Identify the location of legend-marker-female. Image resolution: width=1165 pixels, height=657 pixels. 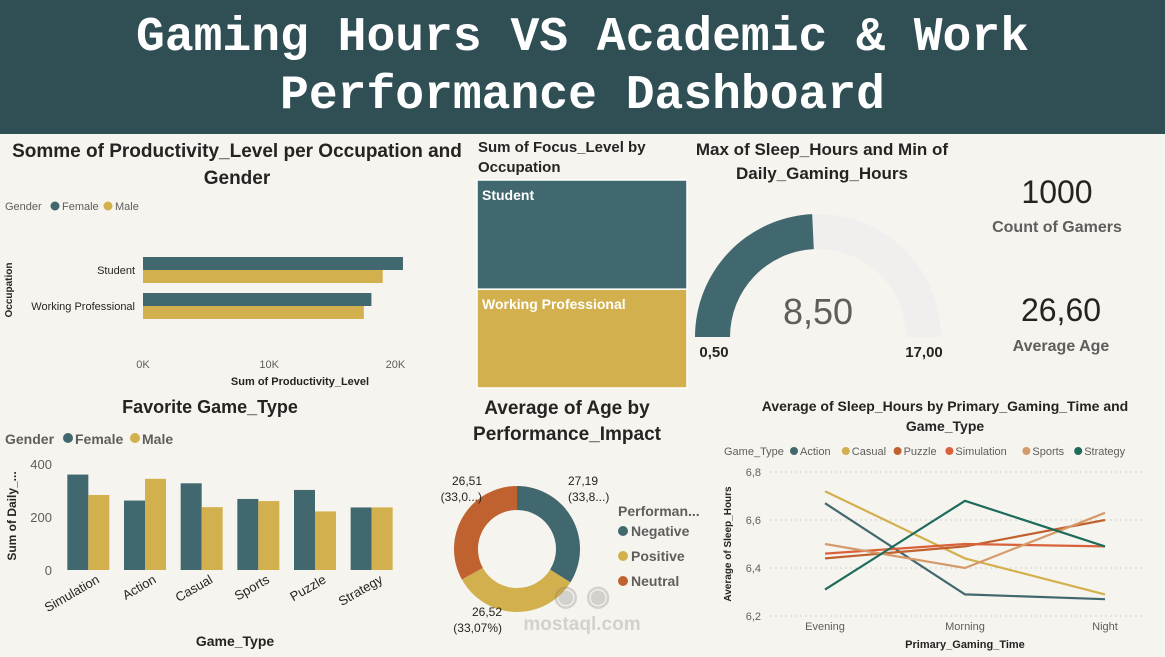
(68, 438).